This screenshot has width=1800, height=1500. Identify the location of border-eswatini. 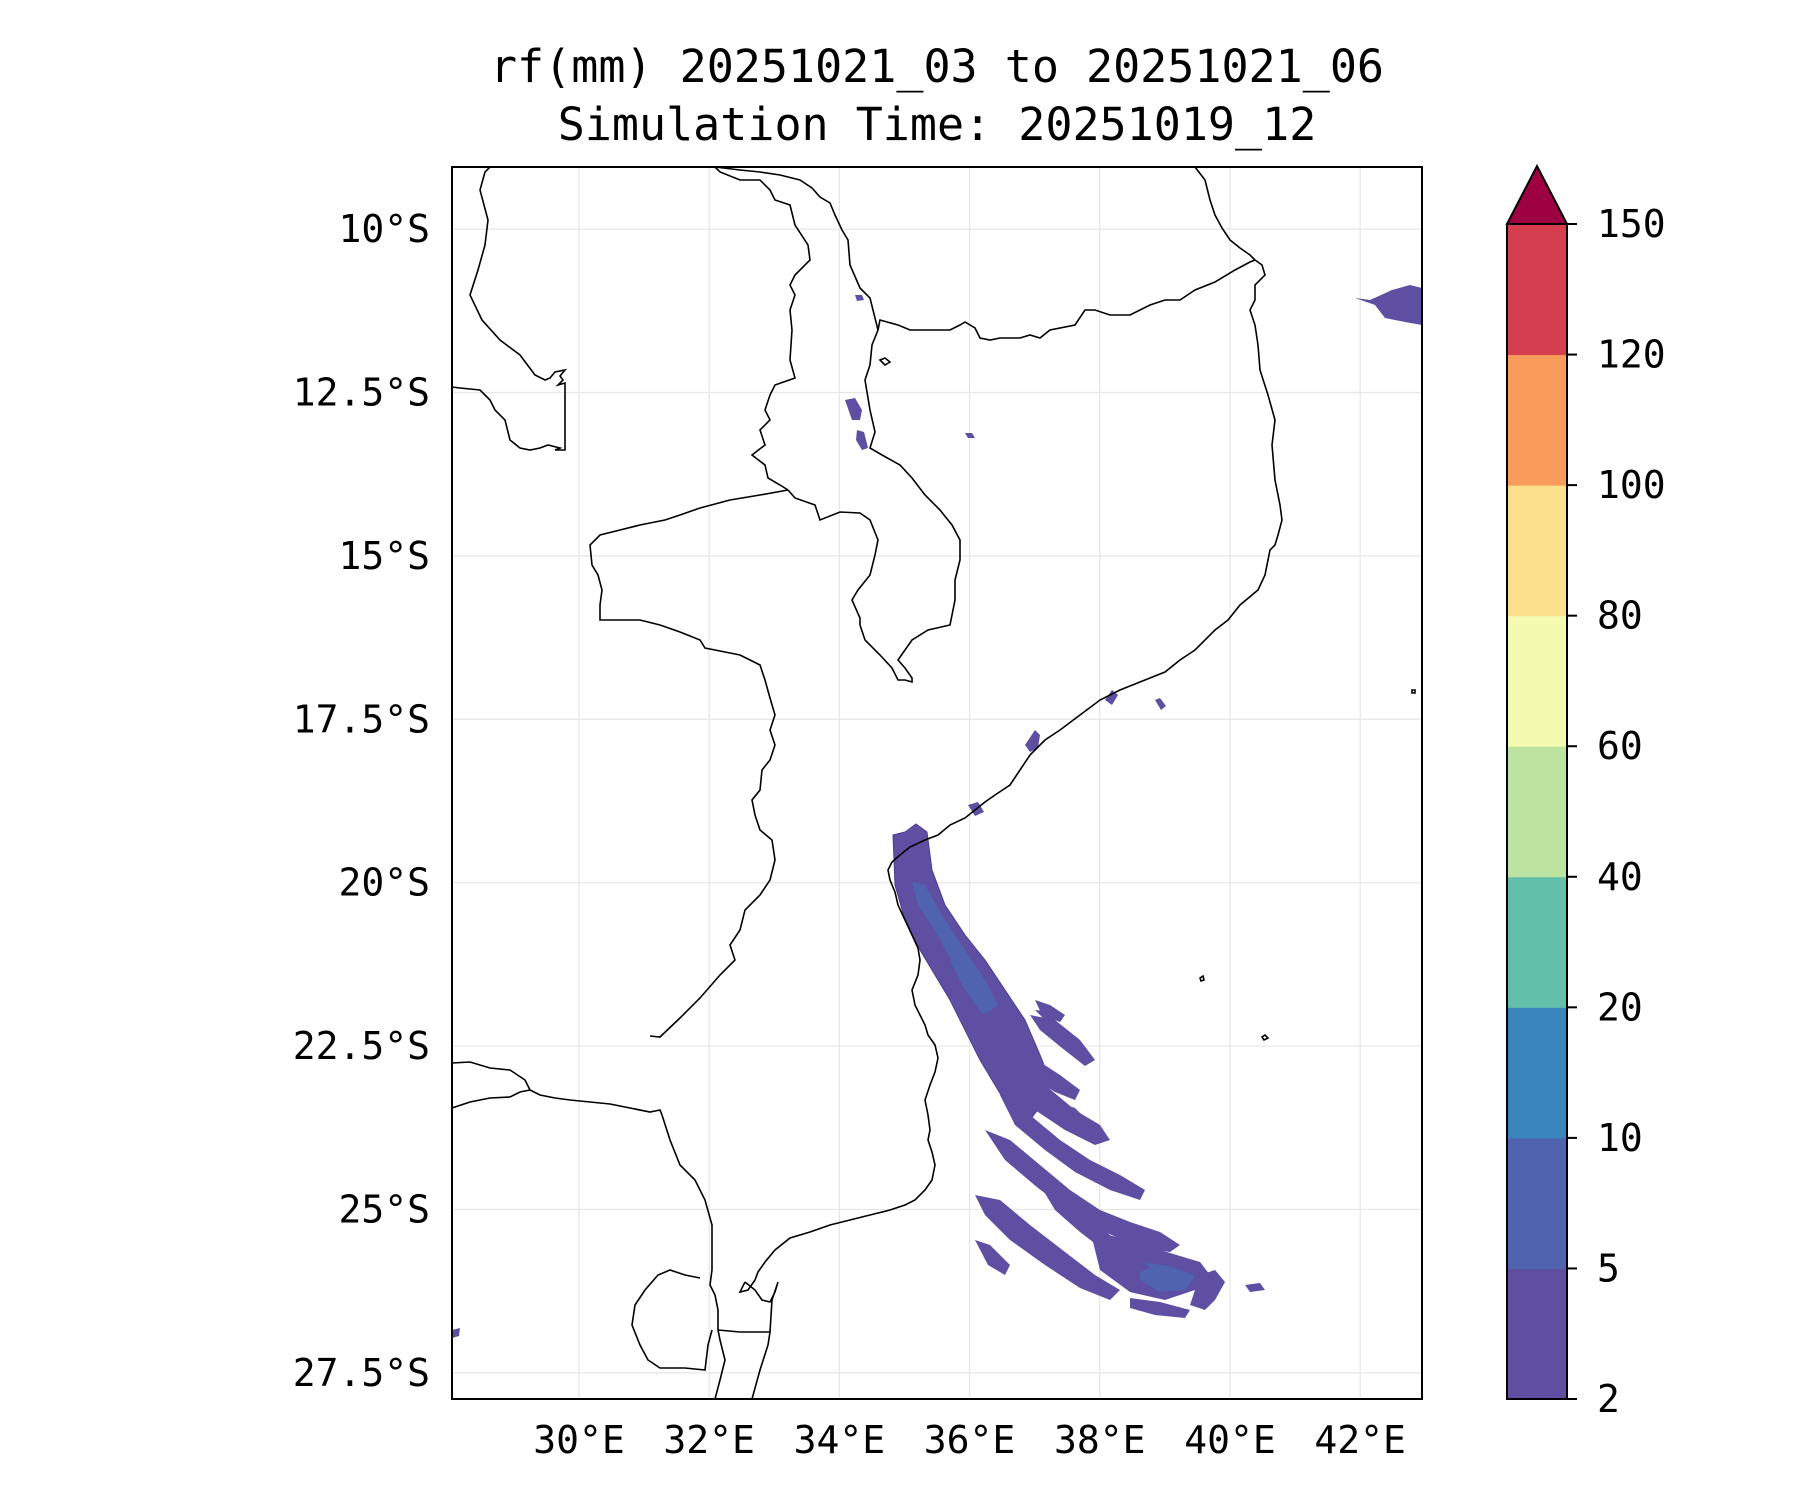
(672, 1320).